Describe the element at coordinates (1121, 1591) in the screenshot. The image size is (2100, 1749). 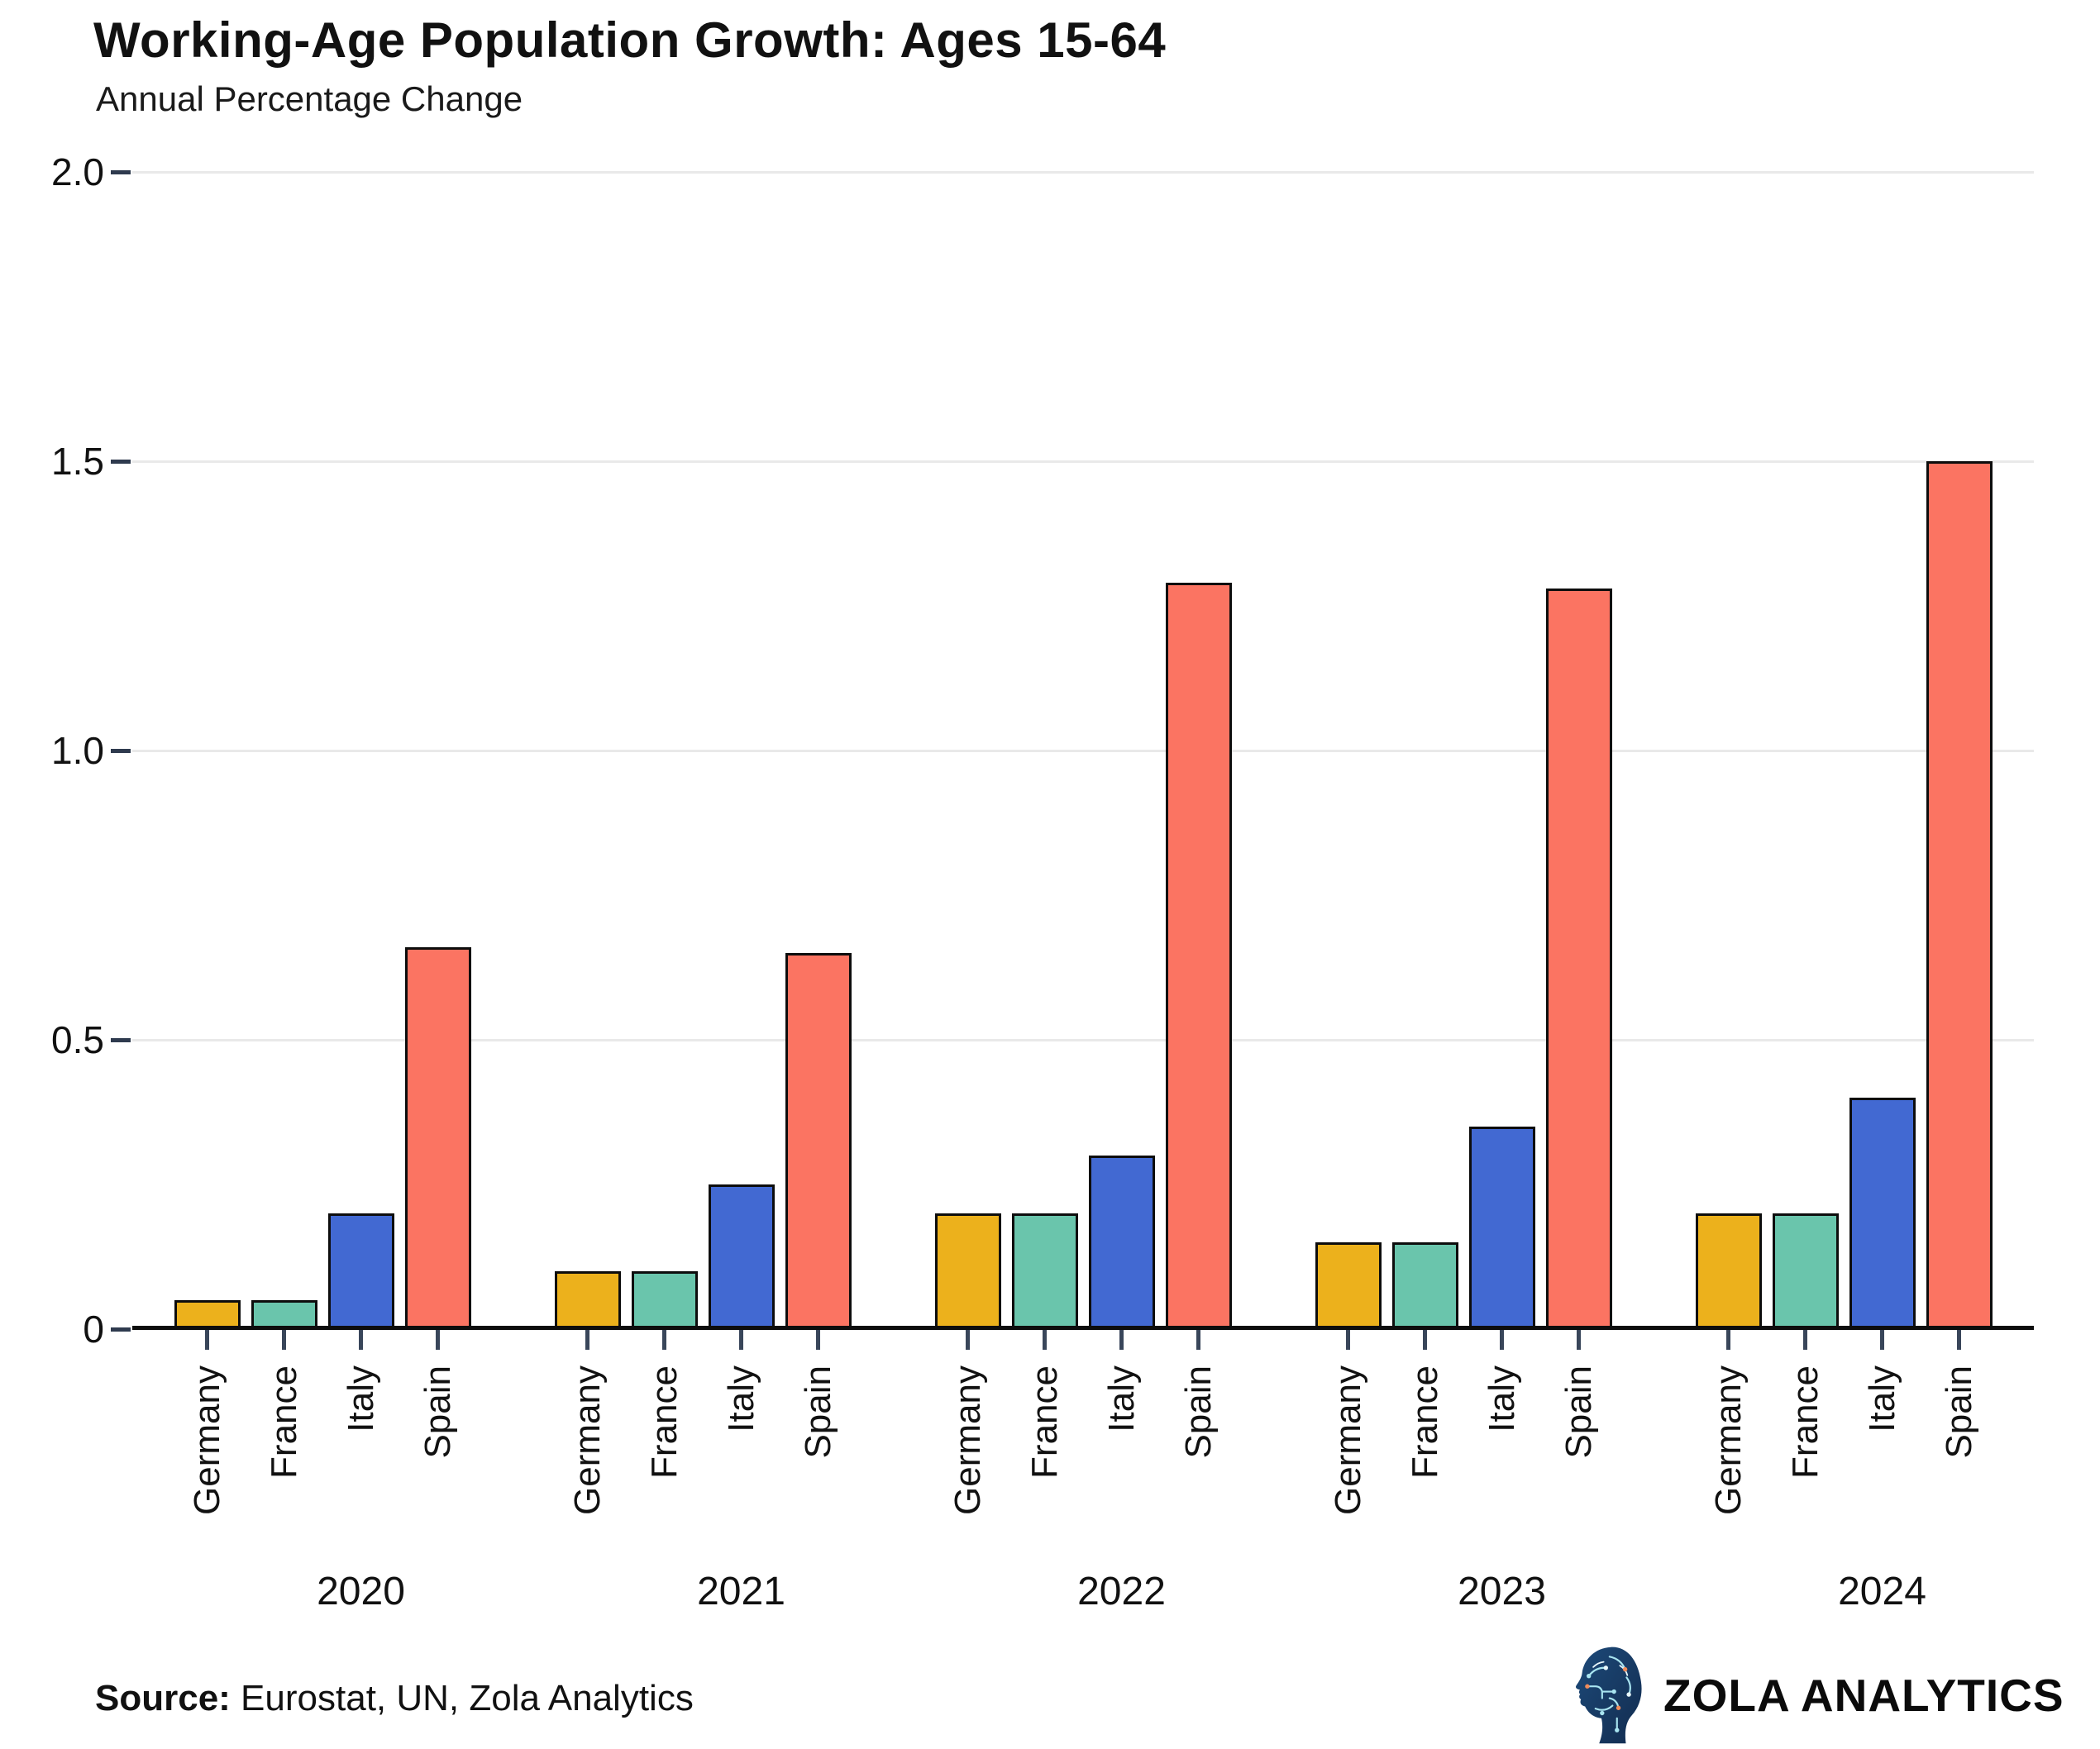
I see `year-label-2022: 2022` at that location.